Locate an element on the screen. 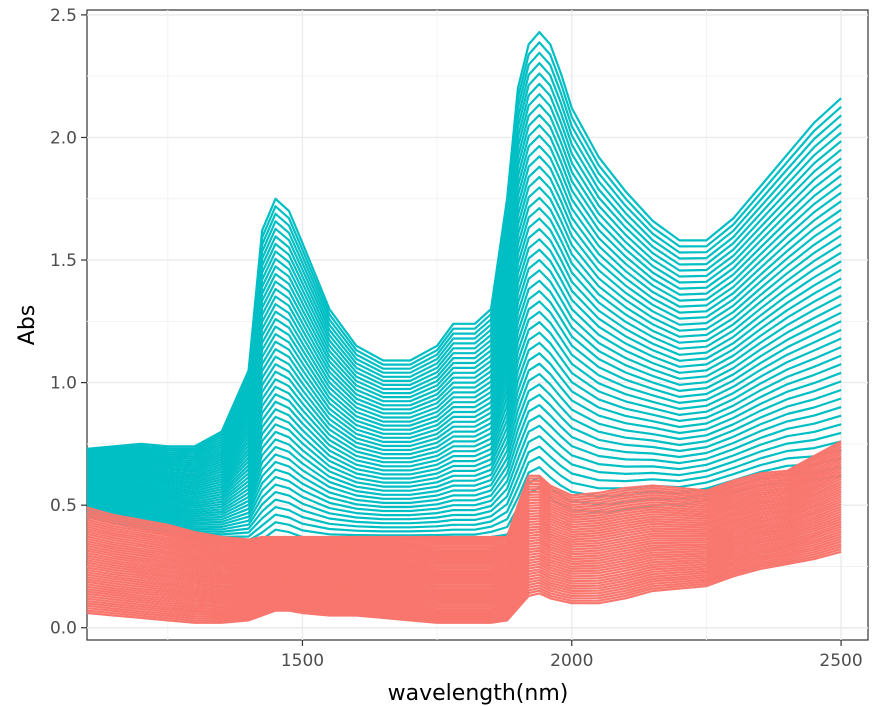 This screenshot has height=706, width=882. y-tick-label: 2.0 is located at coordinates (63, 138).